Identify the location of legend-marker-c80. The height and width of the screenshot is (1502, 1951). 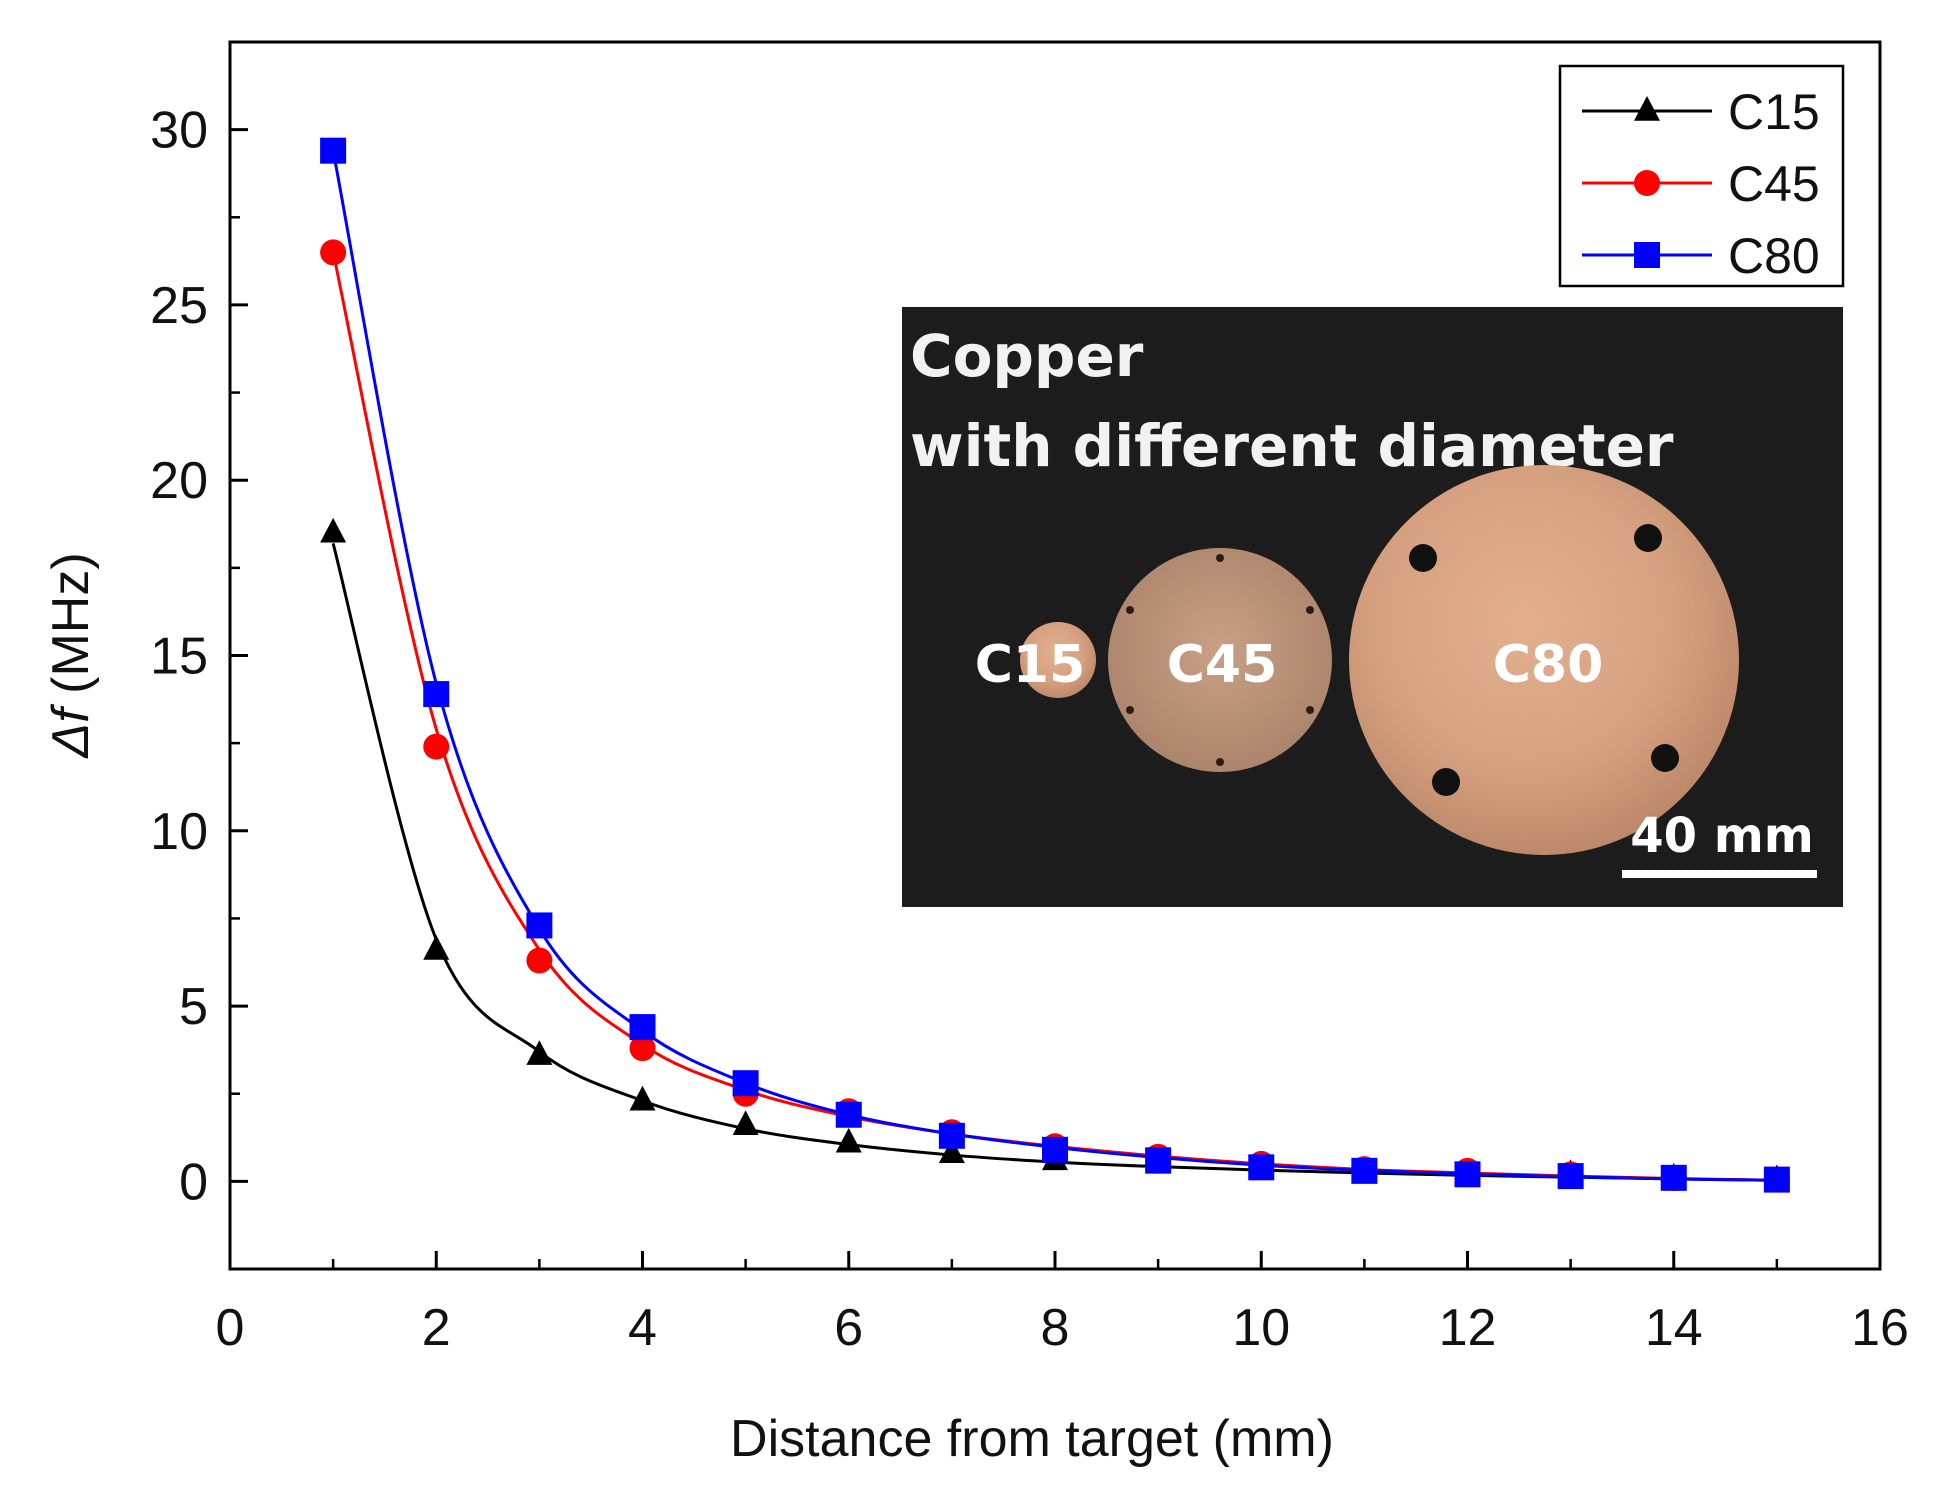
(1647, 255).